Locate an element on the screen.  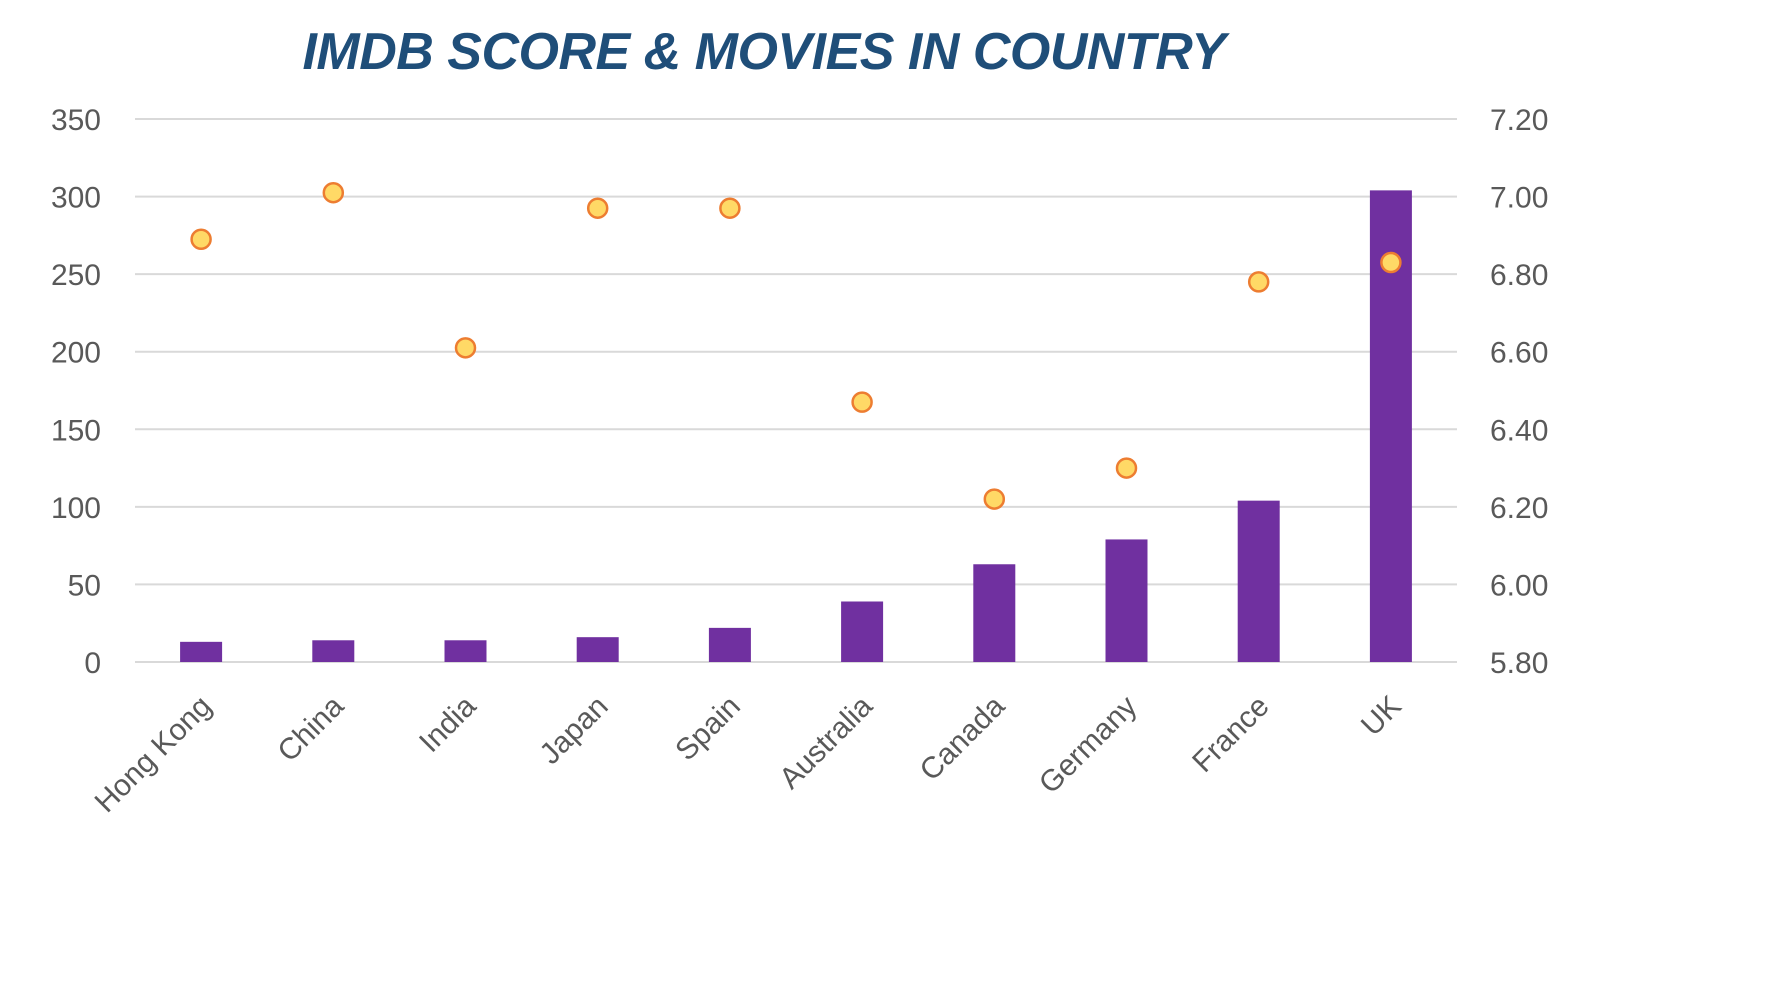
bar-australia is located at coordinates (862, 631).